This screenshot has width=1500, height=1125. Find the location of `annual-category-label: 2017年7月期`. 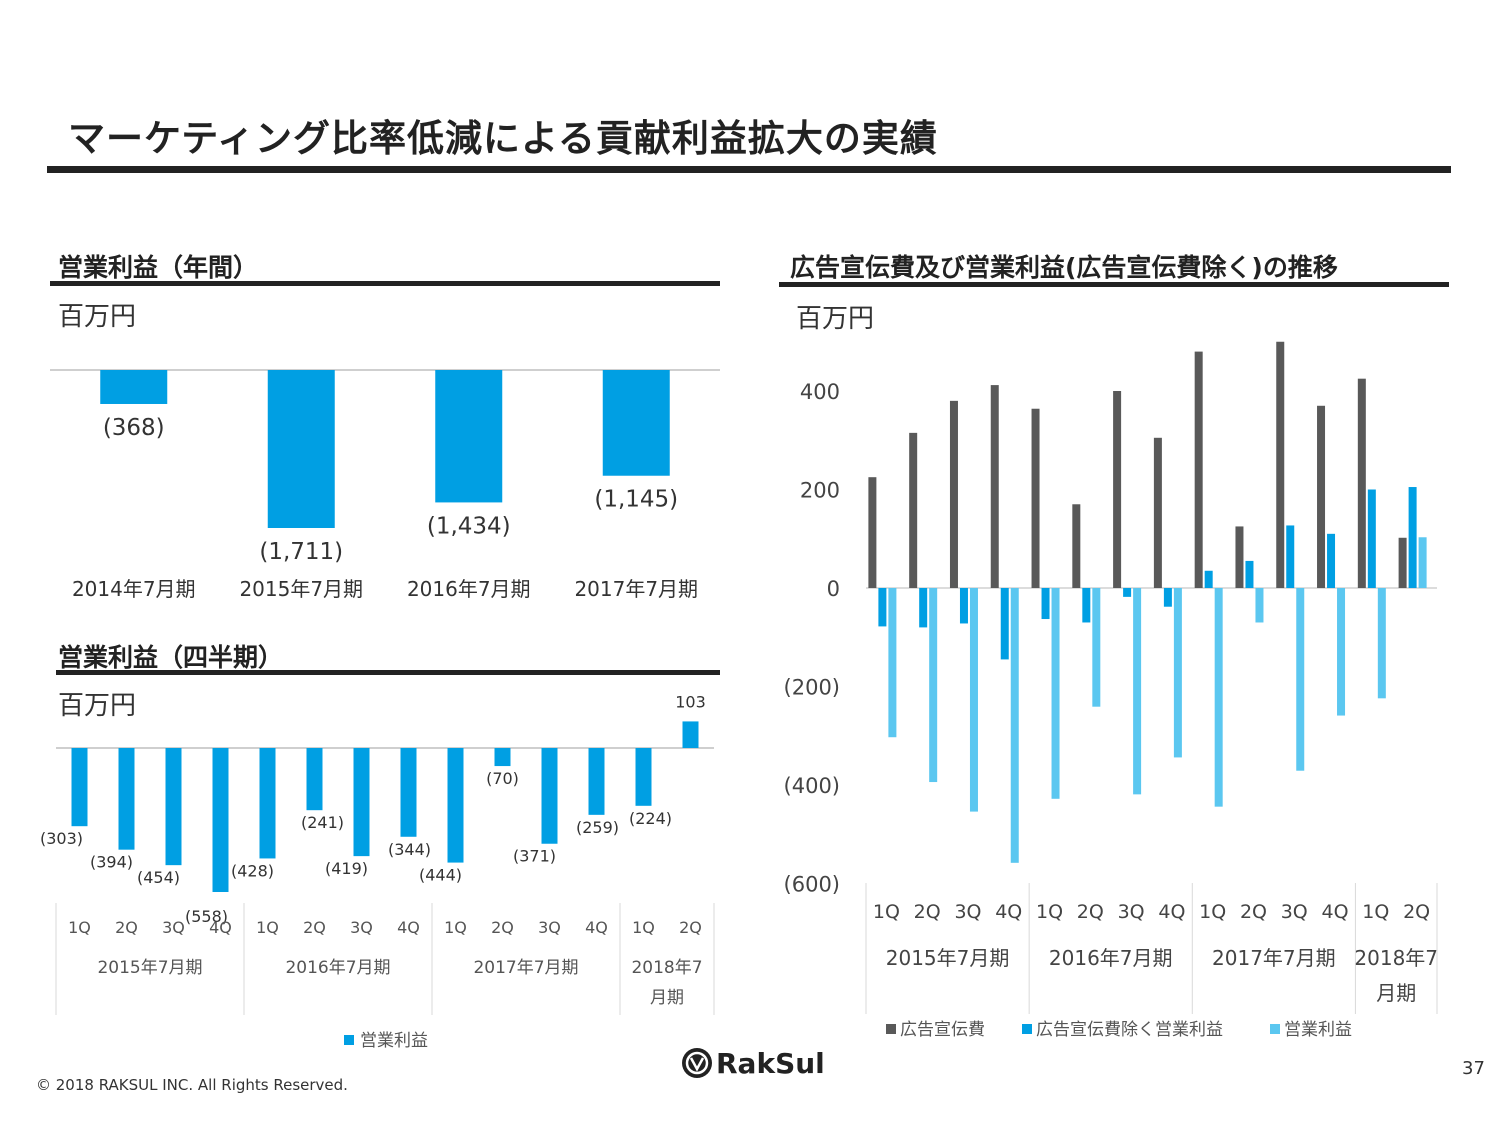

annual-category-label: 2017年7月期 is located at coordinates (636, 589).